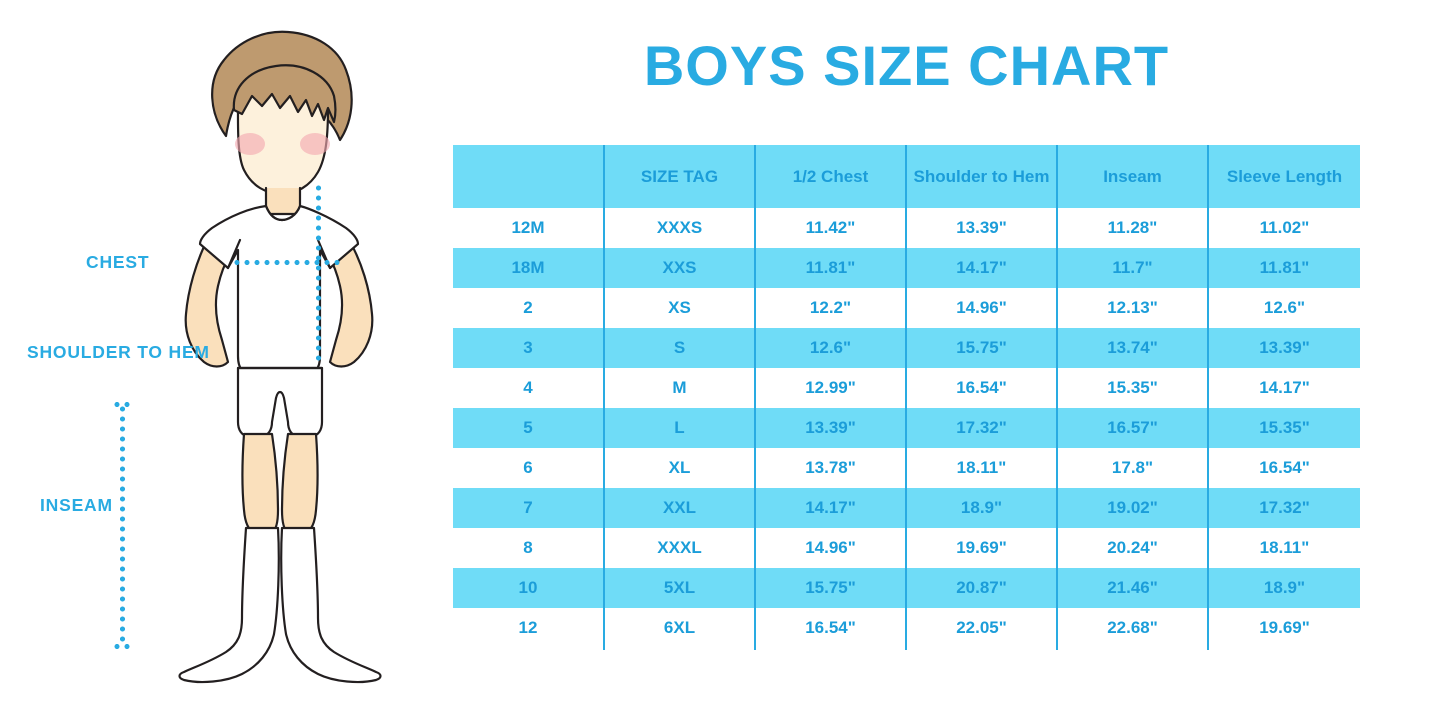  Describe the element at coordinates (830, 176) in the screenshot. I see `column-header-half-chest: 1/2 Chest` at that location.